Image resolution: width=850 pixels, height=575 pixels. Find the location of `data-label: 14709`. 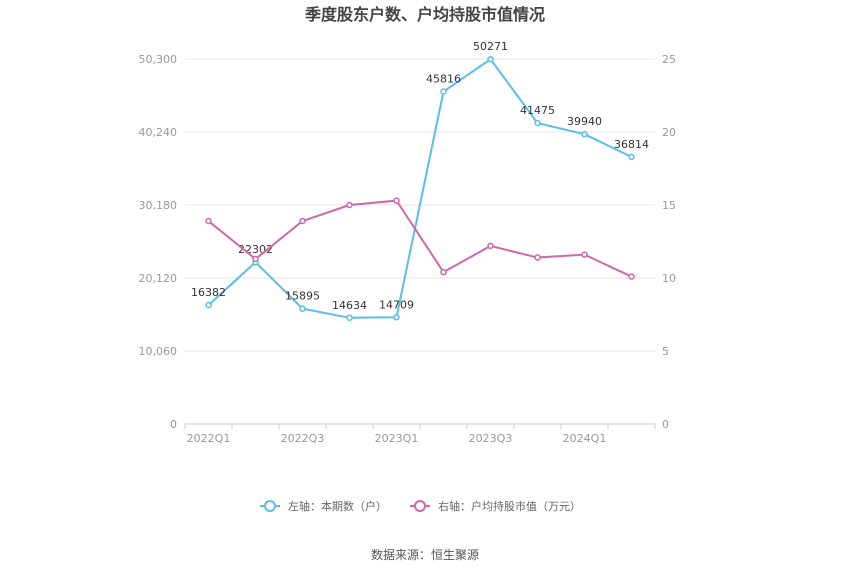

data-label: 14709 is located at coordinates (396, 304).